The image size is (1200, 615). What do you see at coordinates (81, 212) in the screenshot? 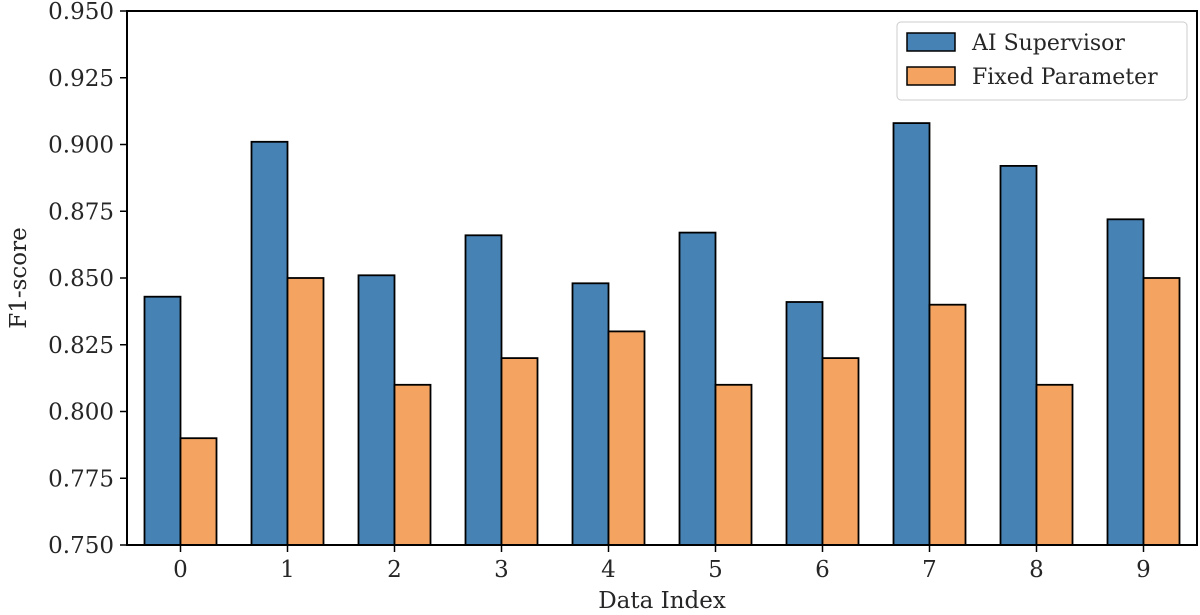
I see `y-tick-label: 0.875` at bounding box center [81, 212].